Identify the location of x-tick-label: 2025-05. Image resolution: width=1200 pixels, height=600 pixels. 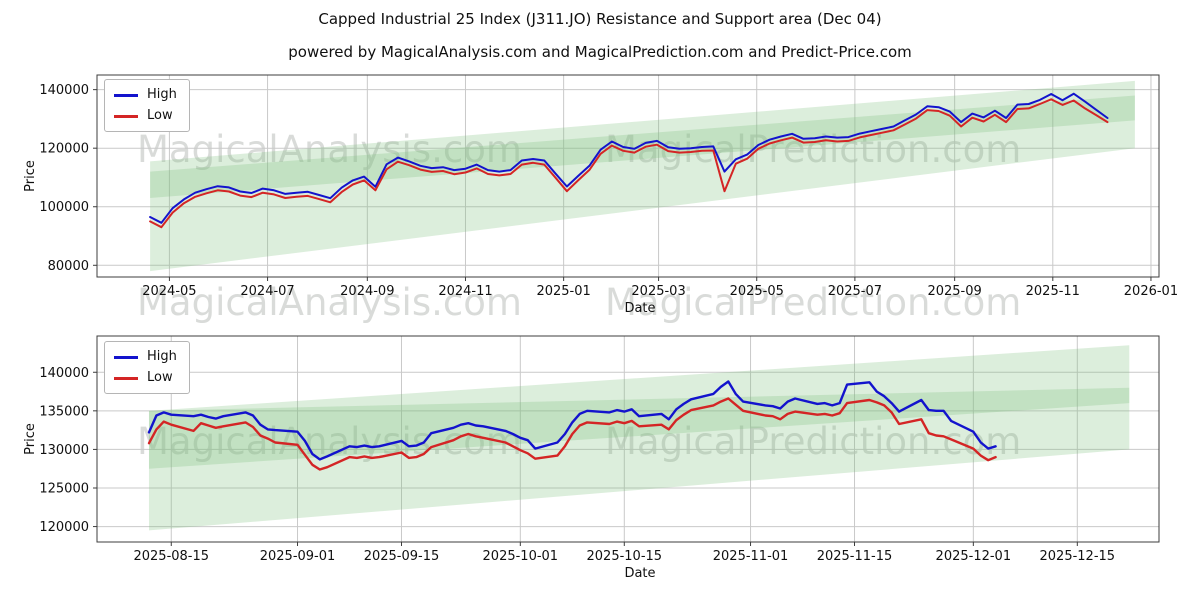
(757, 291).